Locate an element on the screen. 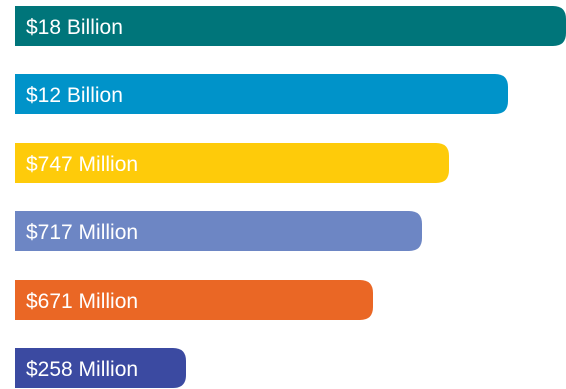 This screenshot has height=389, width=566. bar-label: $671 Million is located at coordinates (82, 301).